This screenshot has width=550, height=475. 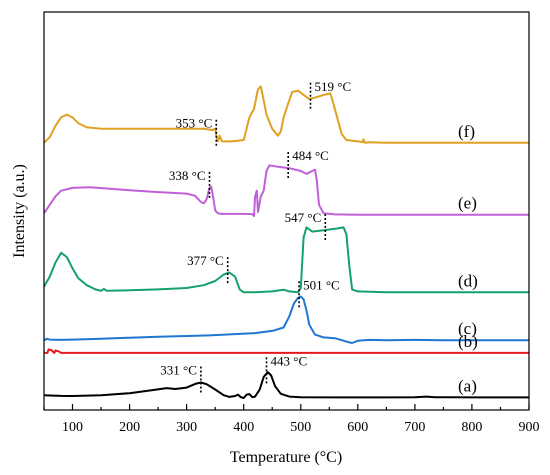 I want to click on x-tick-label-800: 800, so click(x=471, y=427).